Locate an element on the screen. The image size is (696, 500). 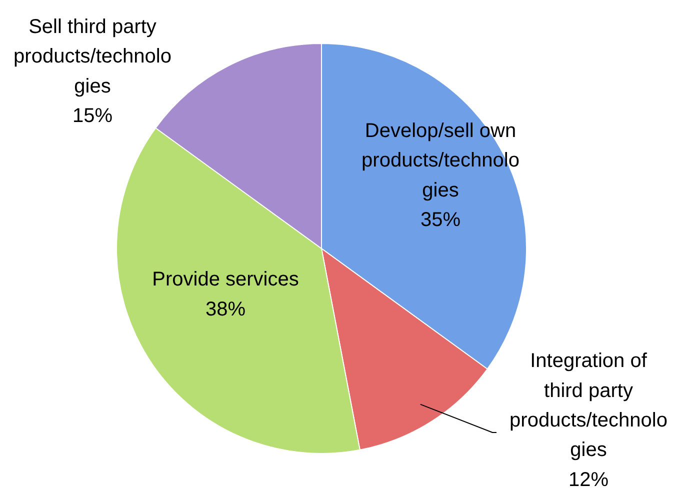
data-label: 12% is located at coordinates (588, 479).